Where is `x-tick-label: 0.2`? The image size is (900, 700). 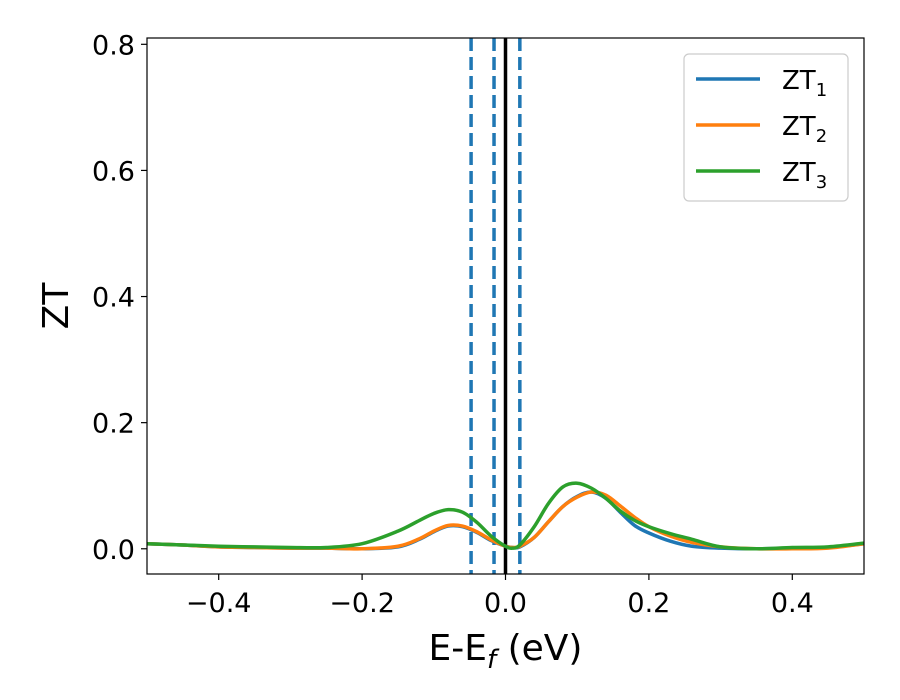
x-tick-label: 0.2 is located at coordinates (648, 603).